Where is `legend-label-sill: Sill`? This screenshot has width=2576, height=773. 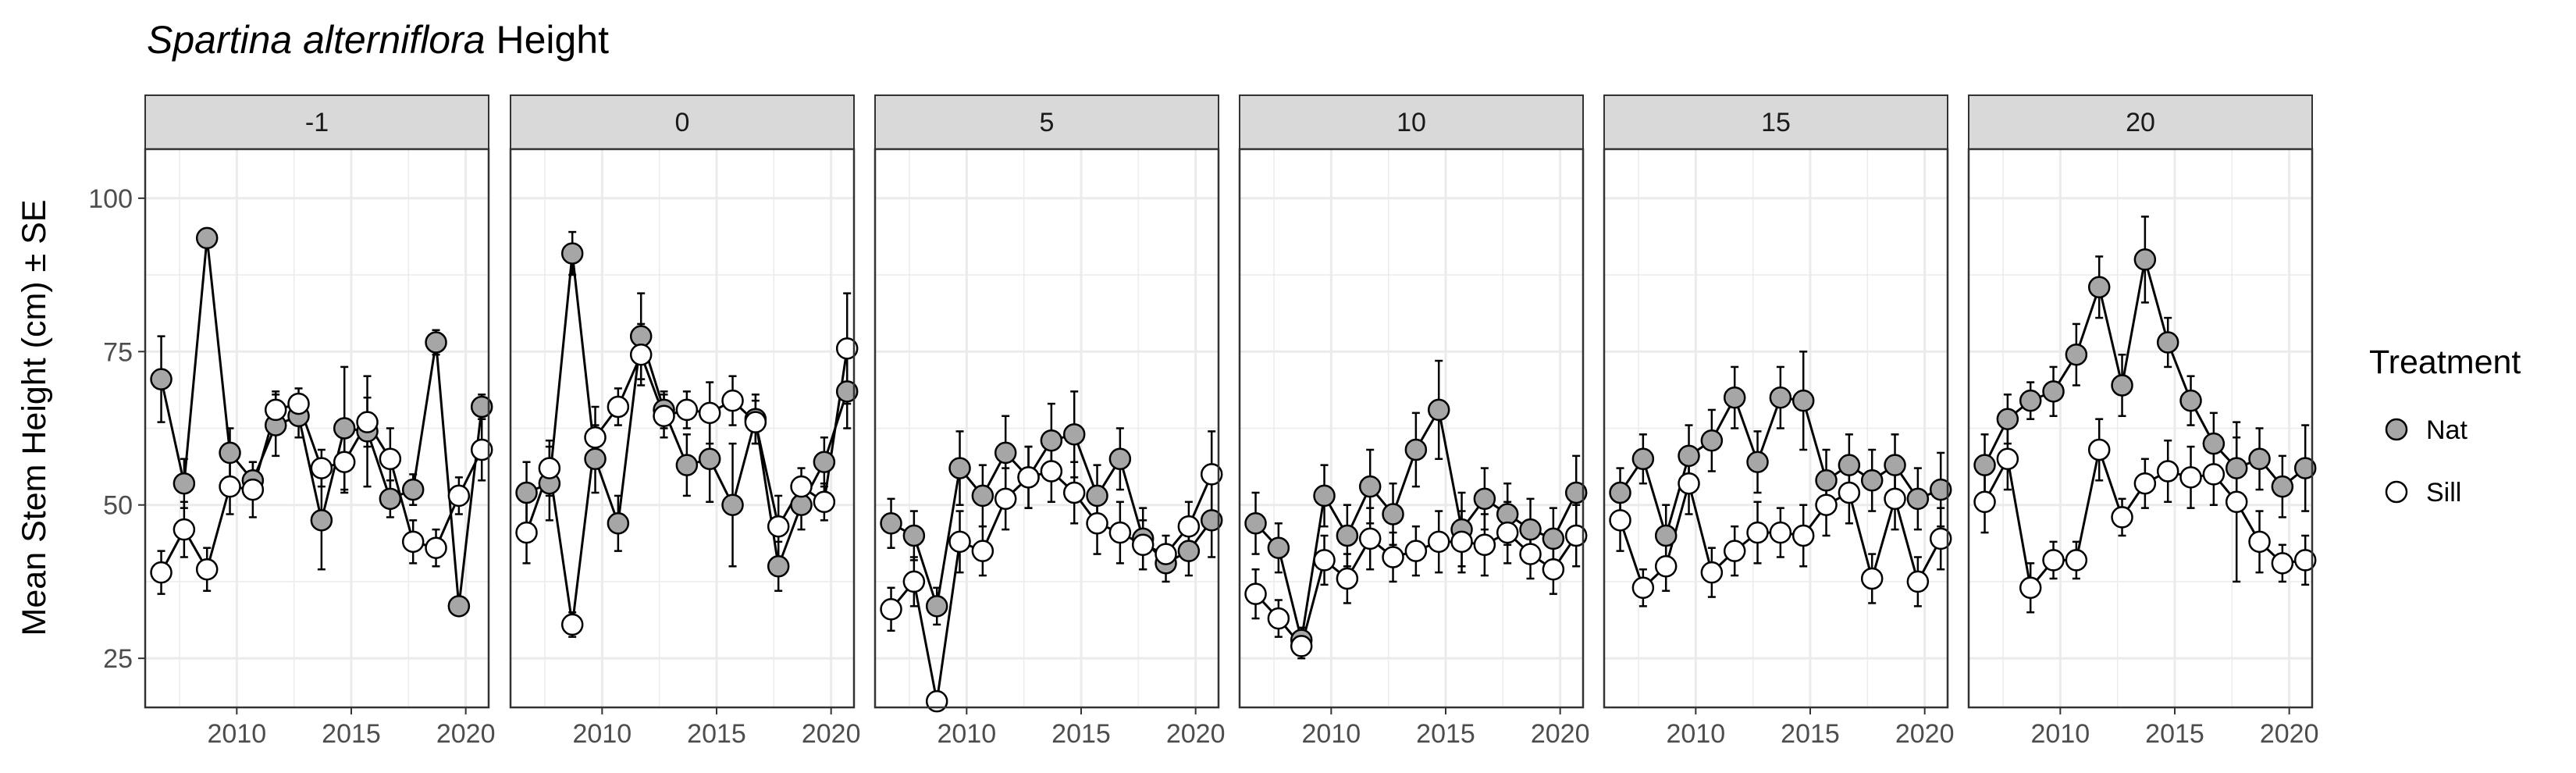
legend-label-sill: Sill is located at coordinates (2443, 493).